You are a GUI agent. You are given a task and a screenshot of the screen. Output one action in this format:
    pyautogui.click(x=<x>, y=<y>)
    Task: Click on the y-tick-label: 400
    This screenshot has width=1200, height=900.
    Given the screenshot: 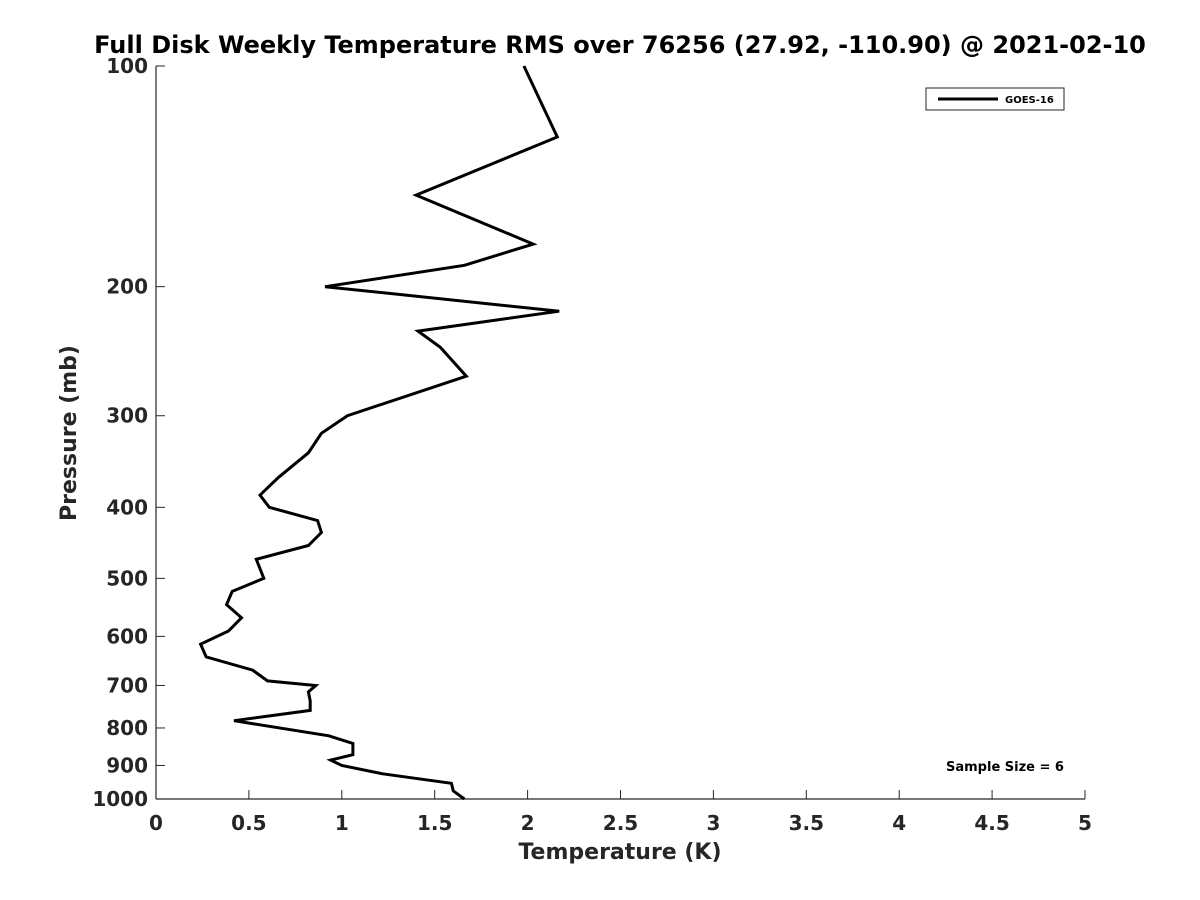 What is the action you would take?
    pyautogui.click(x=127, y=507)
    